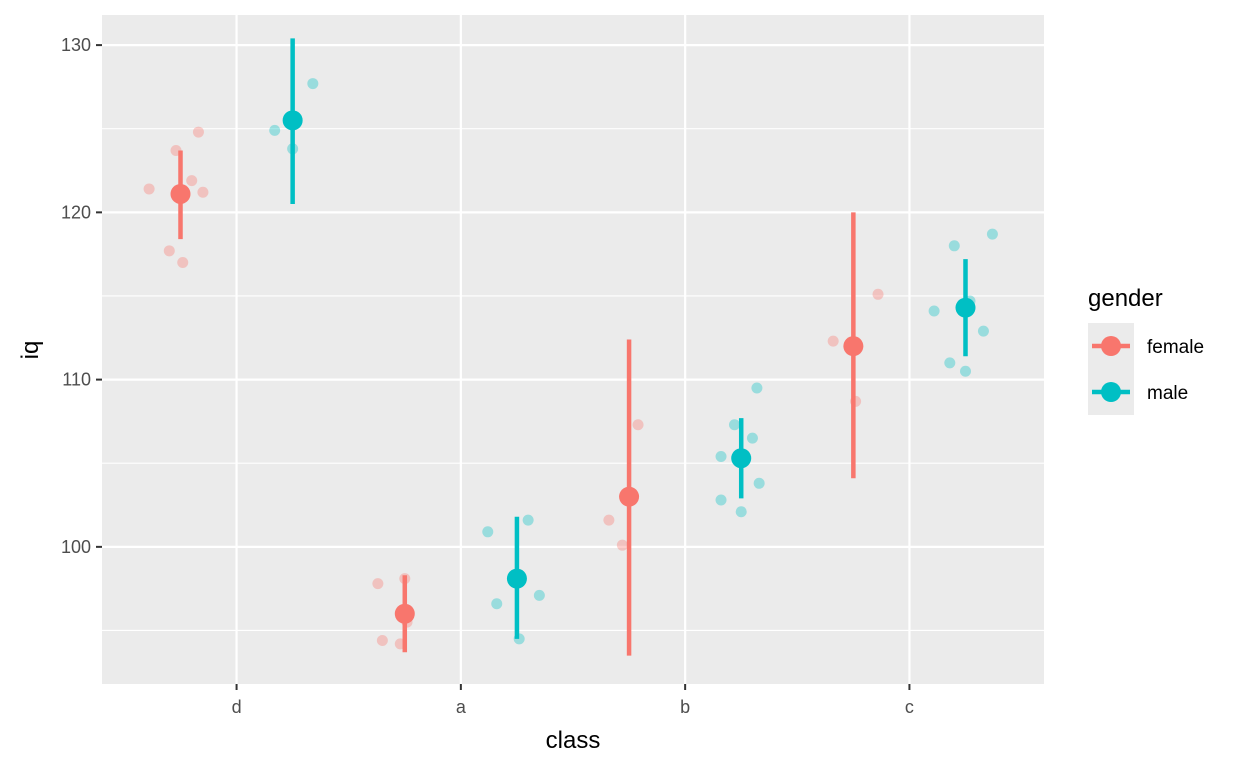 The width and height of the screenshot is (1248, 773). Describe the element at coordinates (76, 380) in the screenshot. I see `y-tick-label: 110` at that location.